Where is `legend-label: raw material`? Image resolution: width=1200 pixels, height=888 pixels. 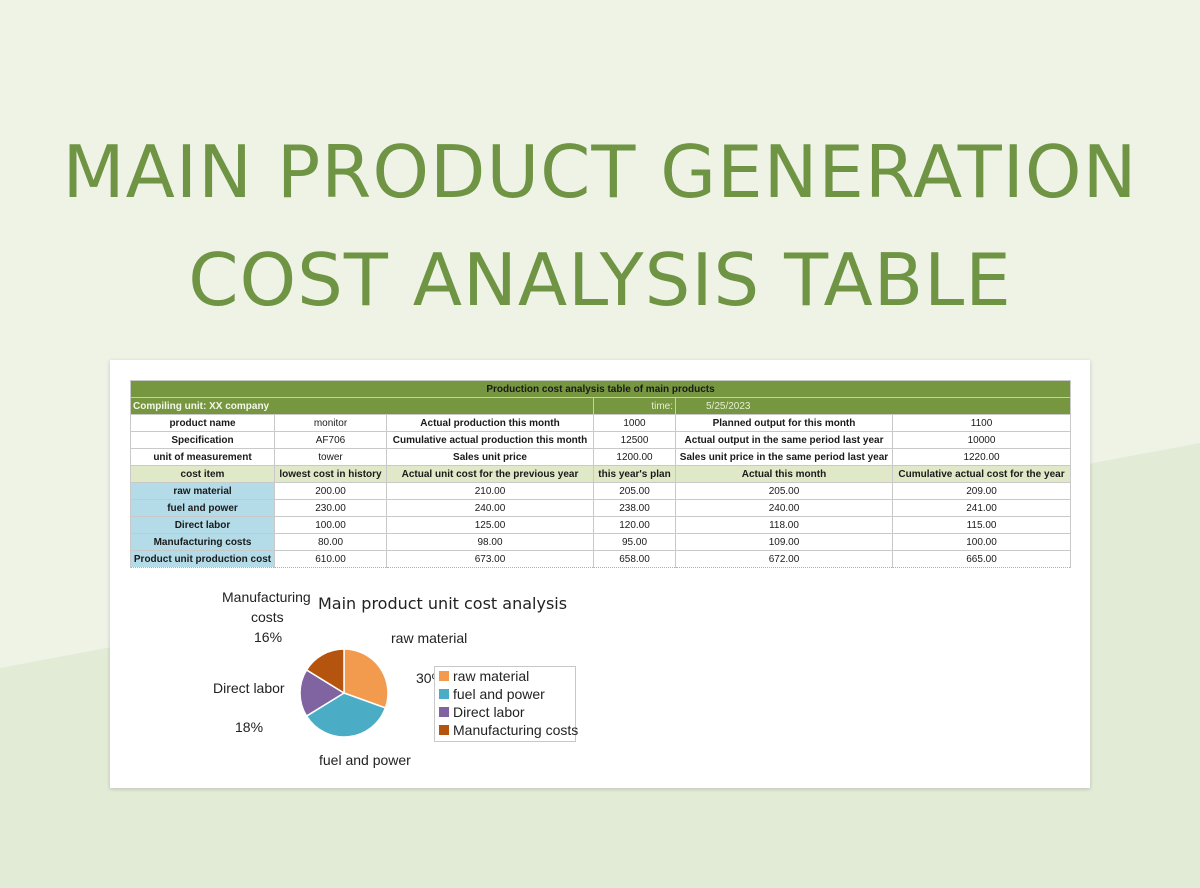 legend-label: raw material is located at coordinates (491, 676).